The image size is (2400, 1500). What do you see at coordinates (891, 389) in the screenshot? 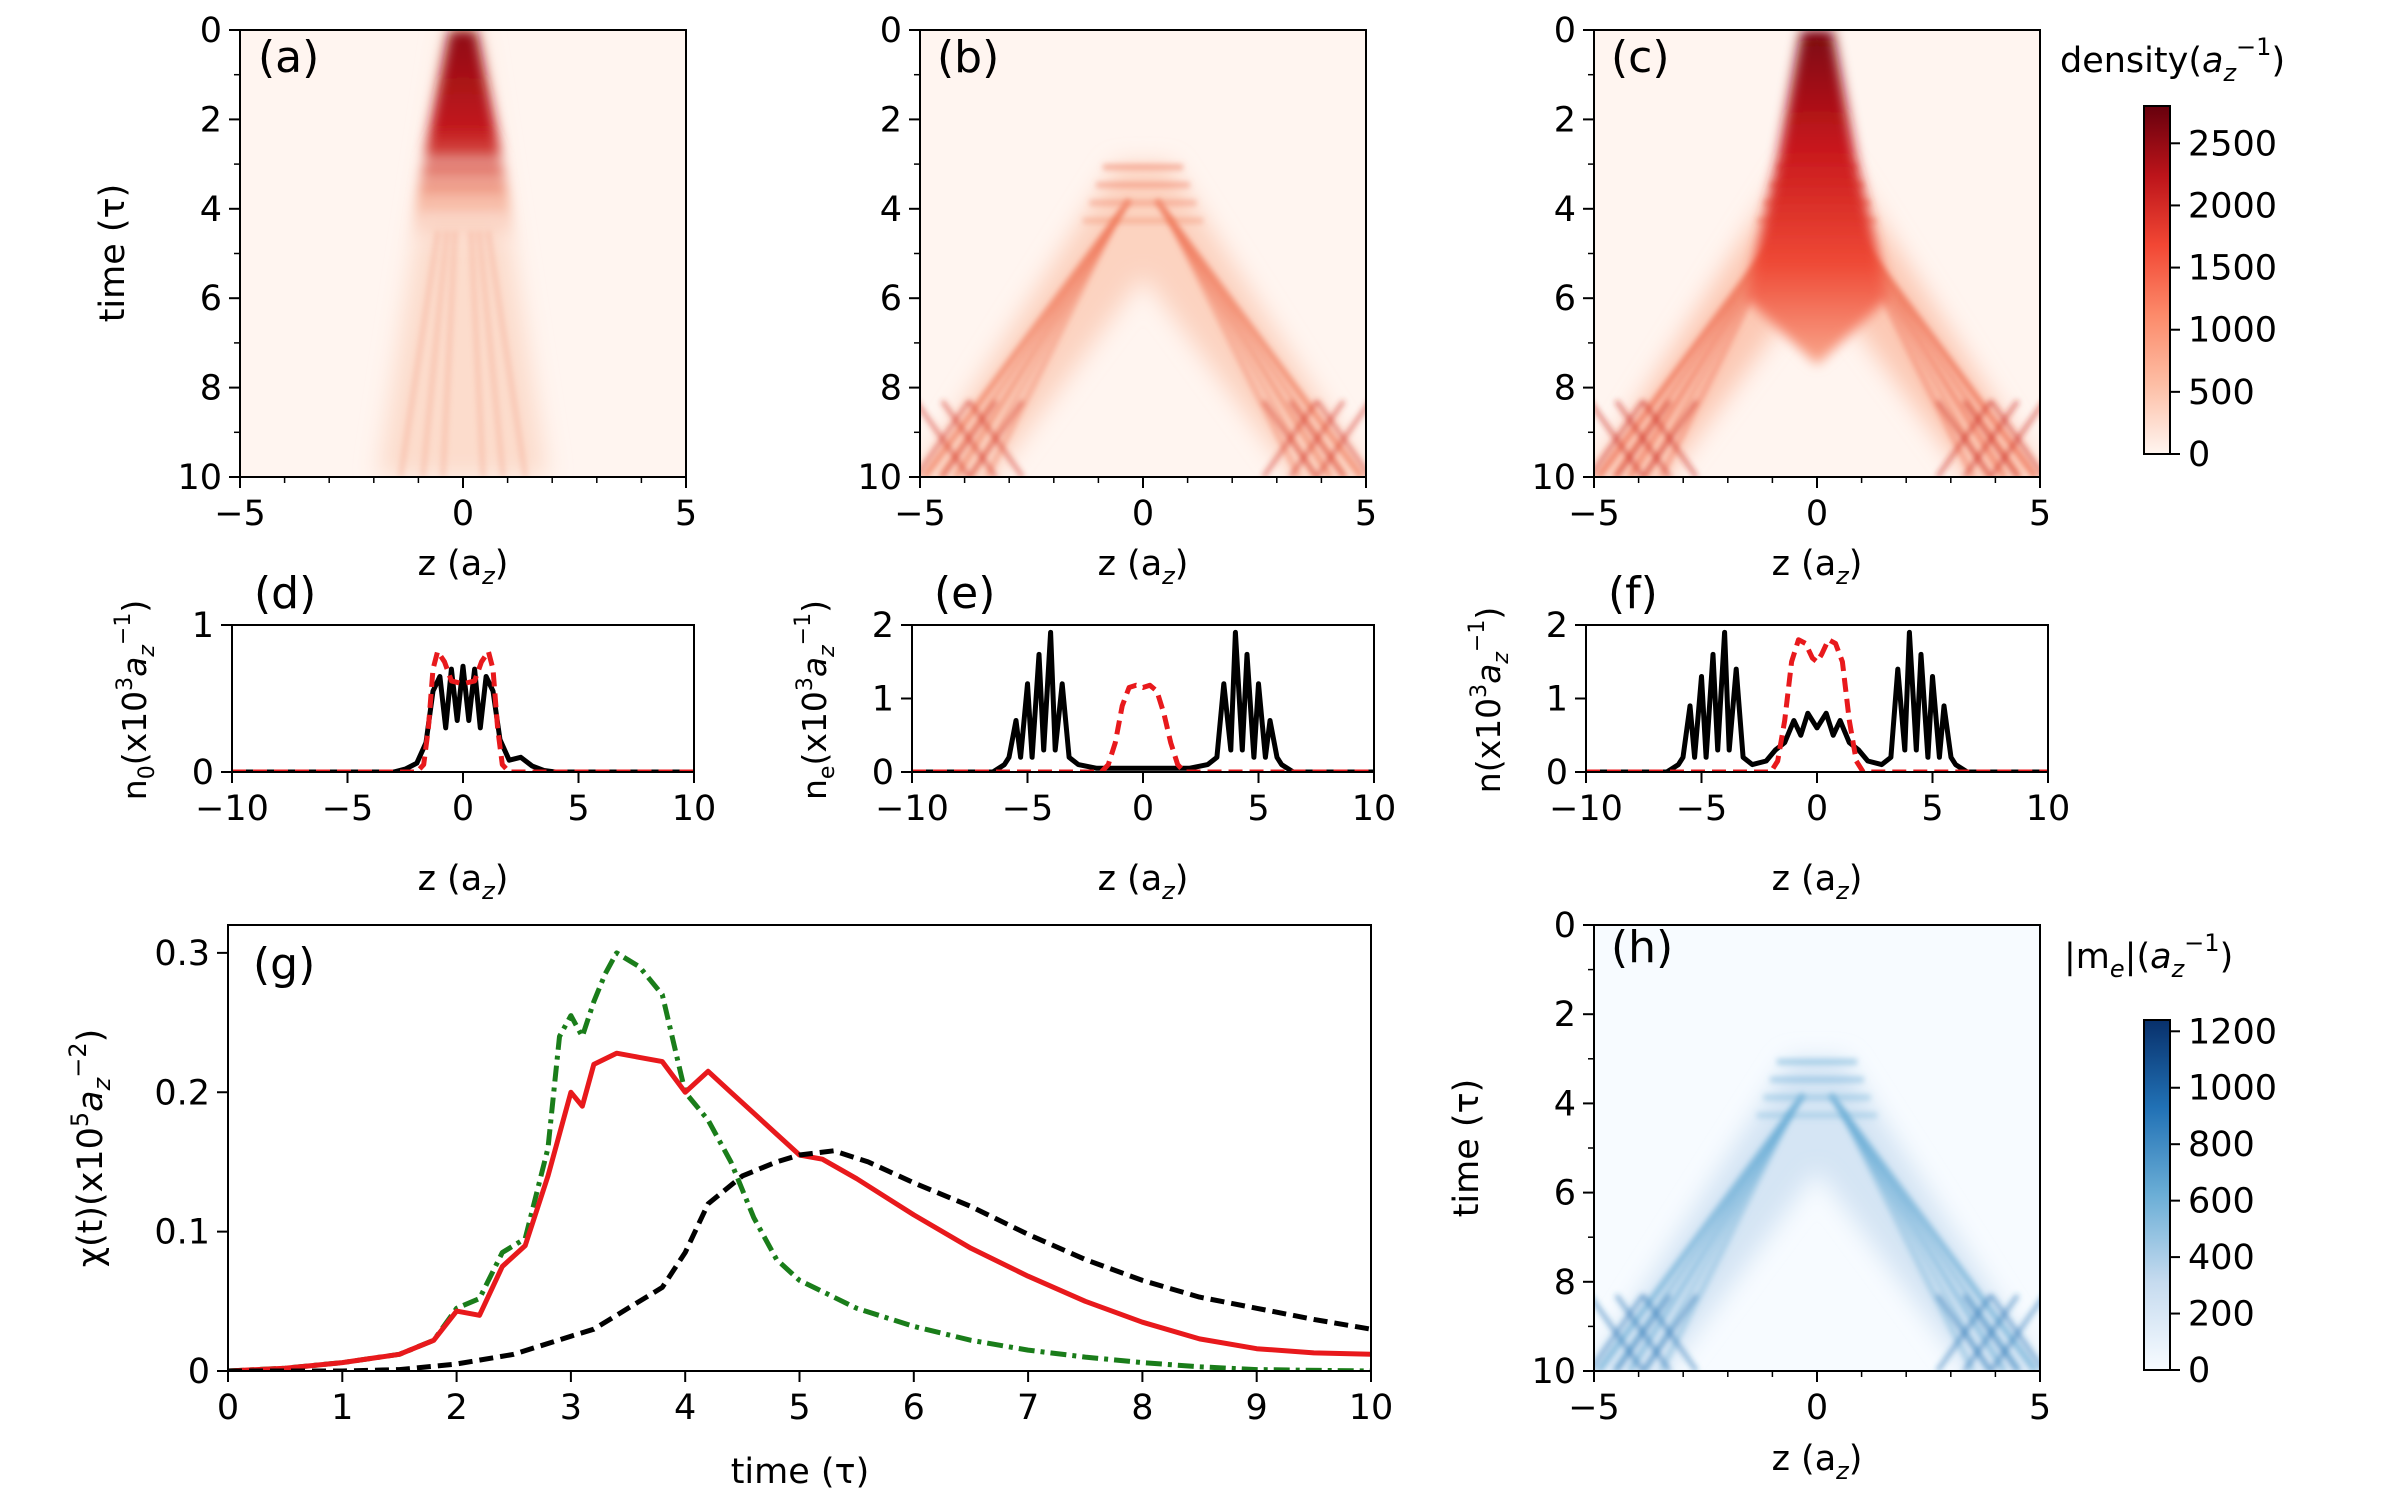
I see `ytick-label-b: 8` at bounding box center [891, 389].